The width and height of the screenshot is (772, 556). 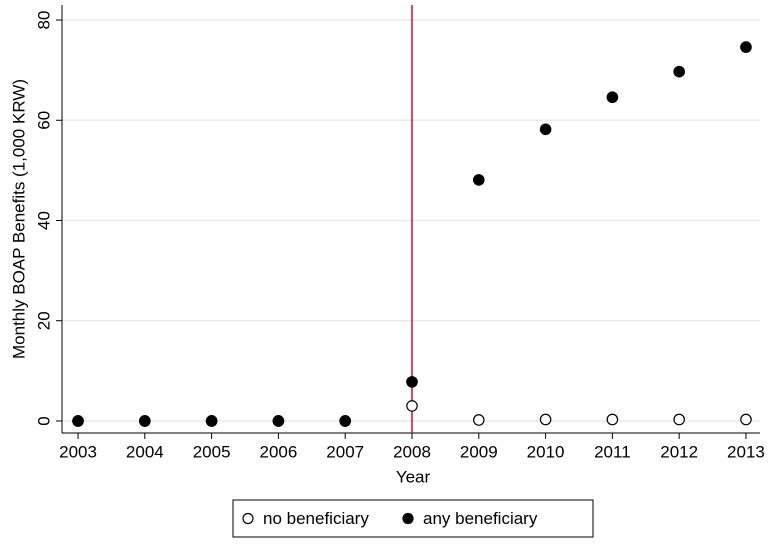 What do you see at coordinates (479, 451) in the screenshot?
I see `x-tick-label: 2009` at bounding box center [479, 451].